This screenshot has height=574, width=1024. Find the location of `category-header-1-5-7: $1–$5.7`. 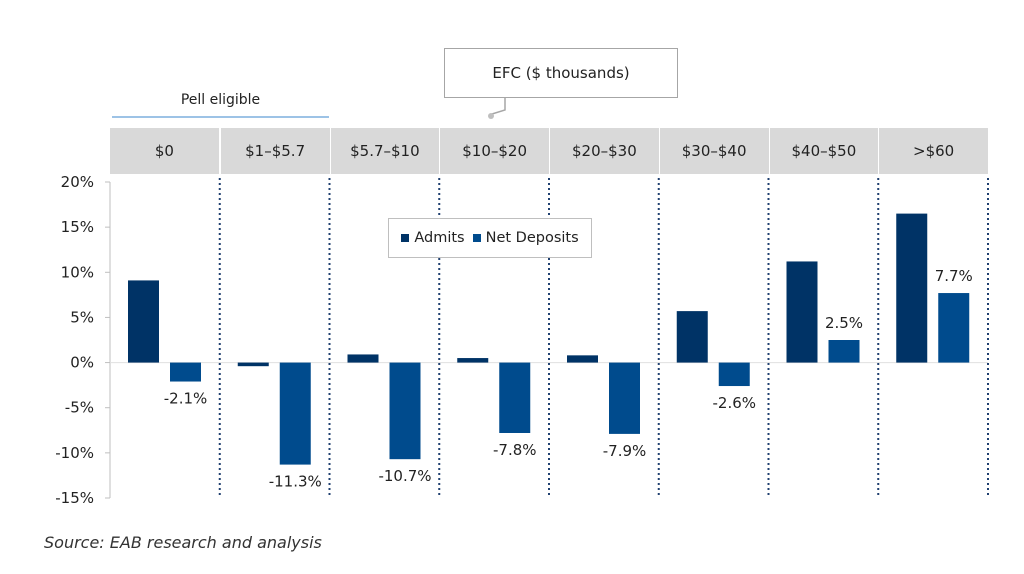

category-header-1-5-7: $1–$5.7 is located at coordinates (275, 151).